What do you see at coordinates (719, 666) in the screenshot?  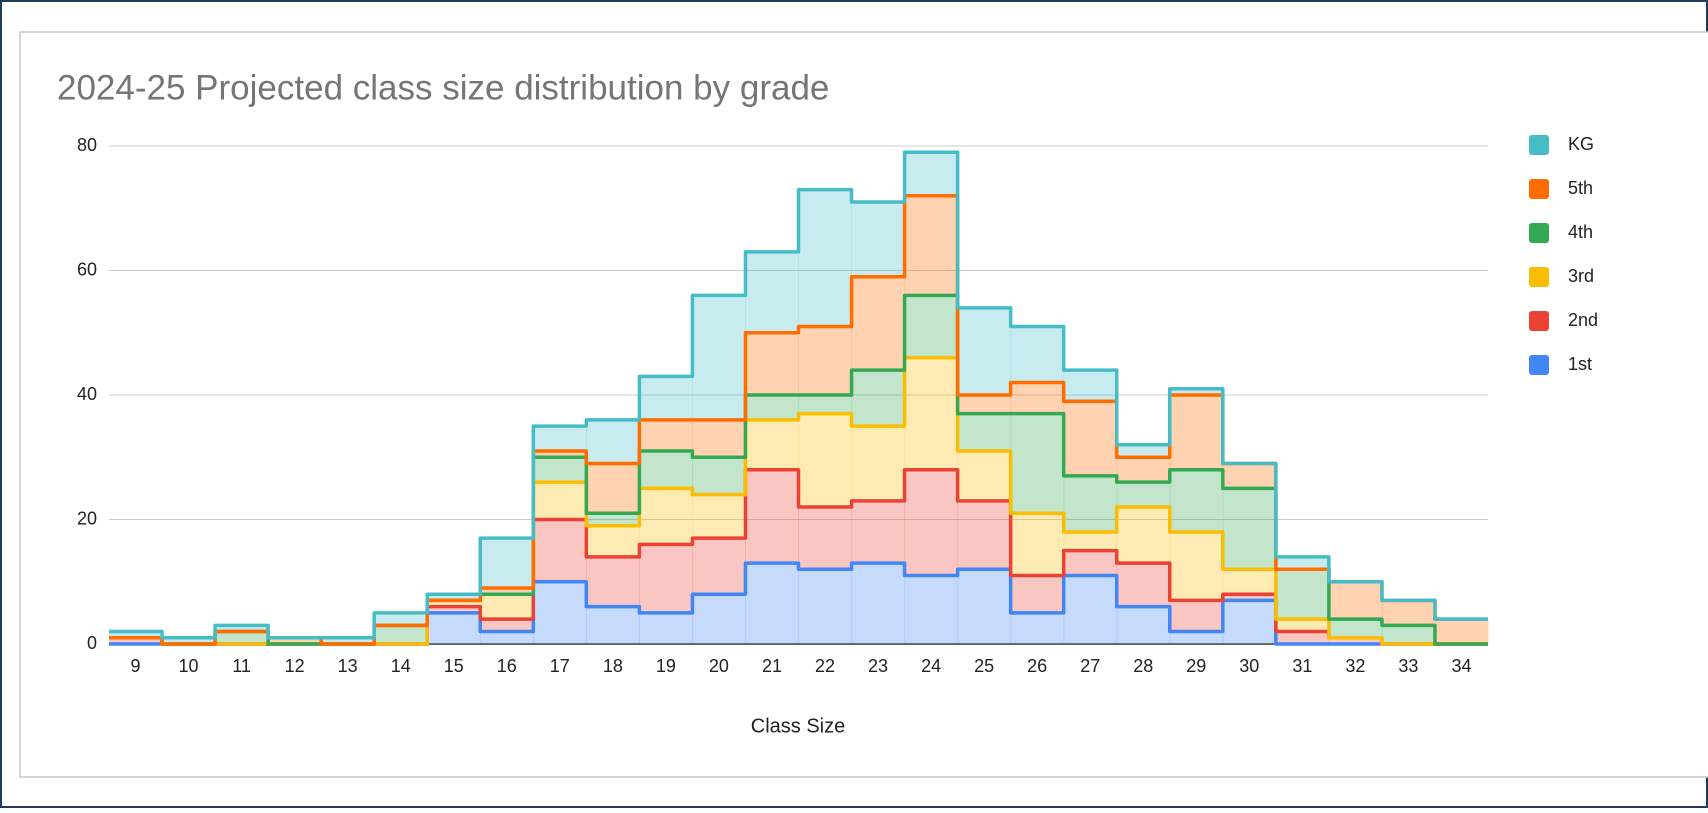 I see `x-tick-label: 20` at bounding box center [719, 666].